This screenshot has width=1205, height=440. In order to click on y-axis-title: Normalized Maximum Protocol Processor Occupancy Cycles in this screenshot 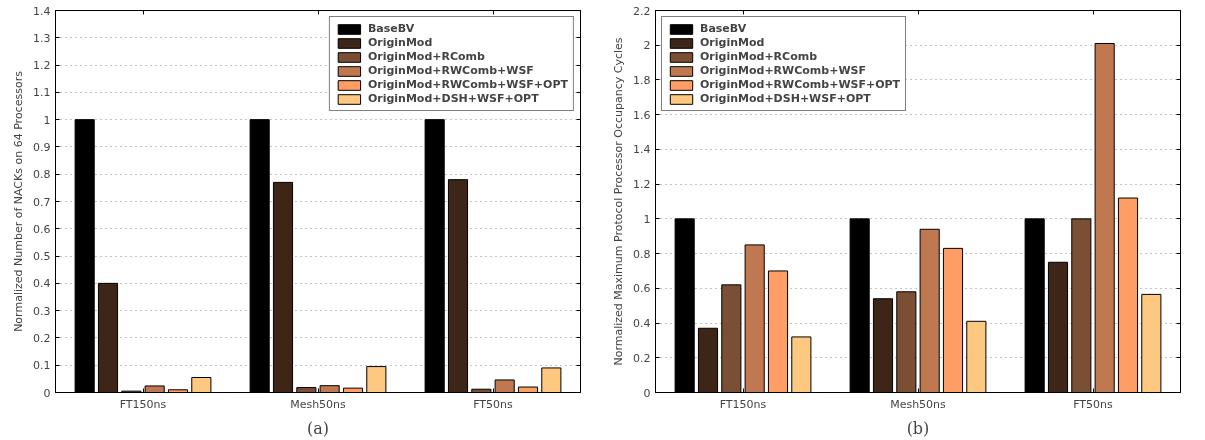, I will do `click(619, 201)`.